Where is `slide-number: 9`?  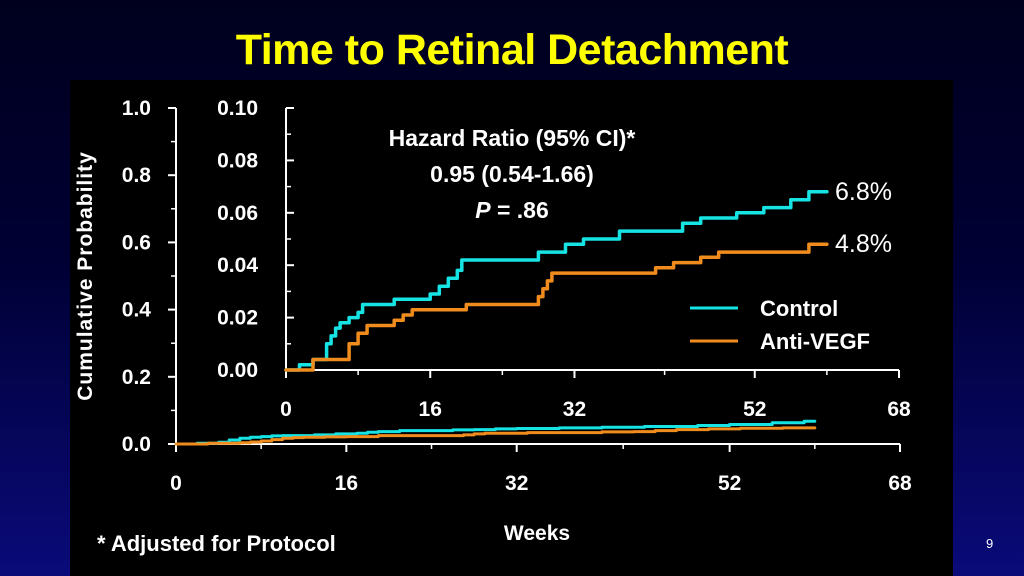
slide-number: 9 is located at coordinates (990, 543).